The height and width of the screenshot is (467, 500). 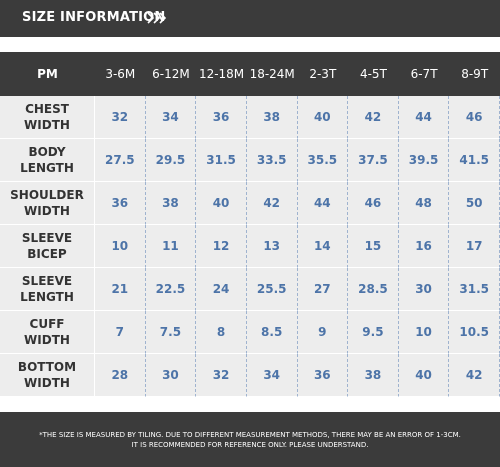 What do you see at coordinates (373, 246) in the screenshot?
I see `size-value: 15` at bounding box center [373, 246].